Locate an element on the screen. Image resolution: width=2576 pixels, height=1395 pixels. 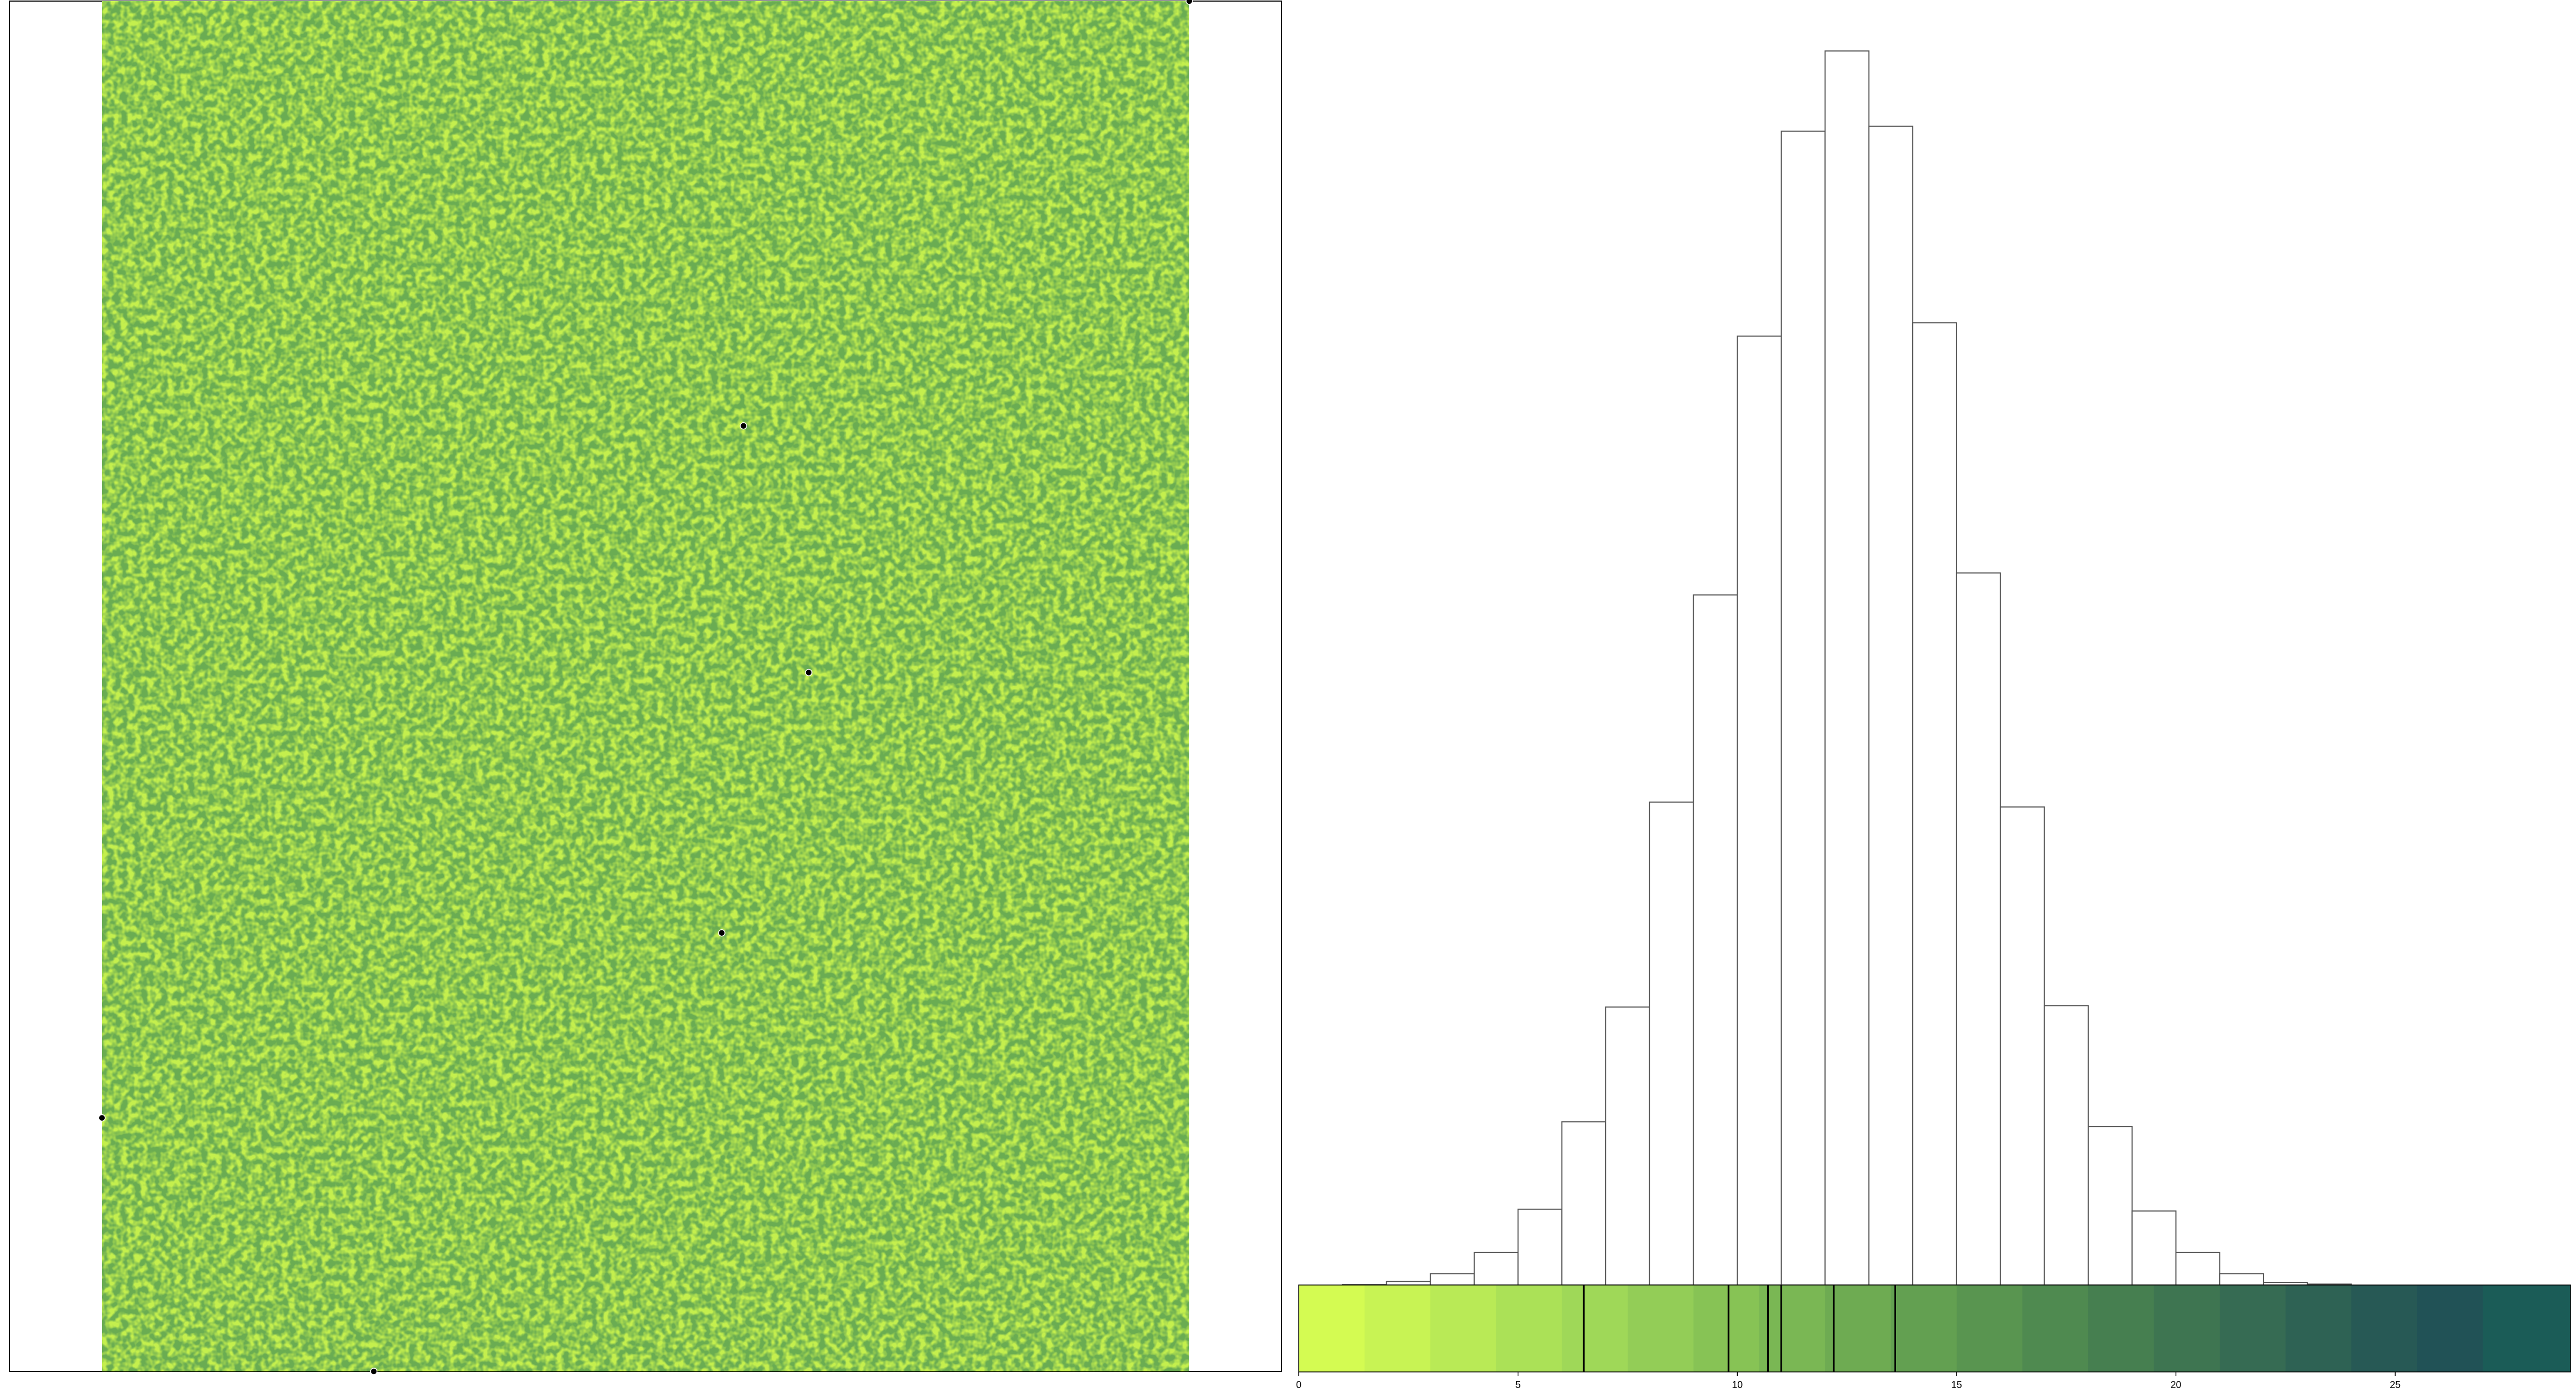
x-tick-label-10: 10 is located at coordinates (1737, 1384).